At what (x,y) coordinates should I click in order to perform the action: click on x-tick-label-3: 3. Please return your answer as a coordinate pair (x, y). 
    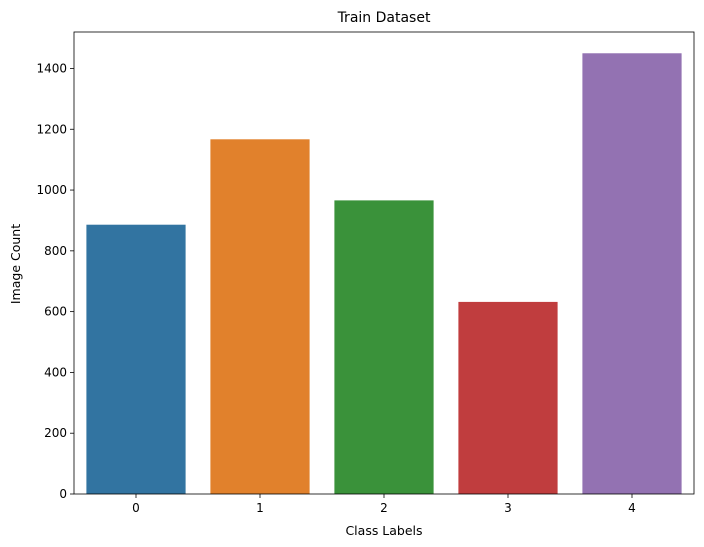
    Looking at the image, I should click on (508, 508).